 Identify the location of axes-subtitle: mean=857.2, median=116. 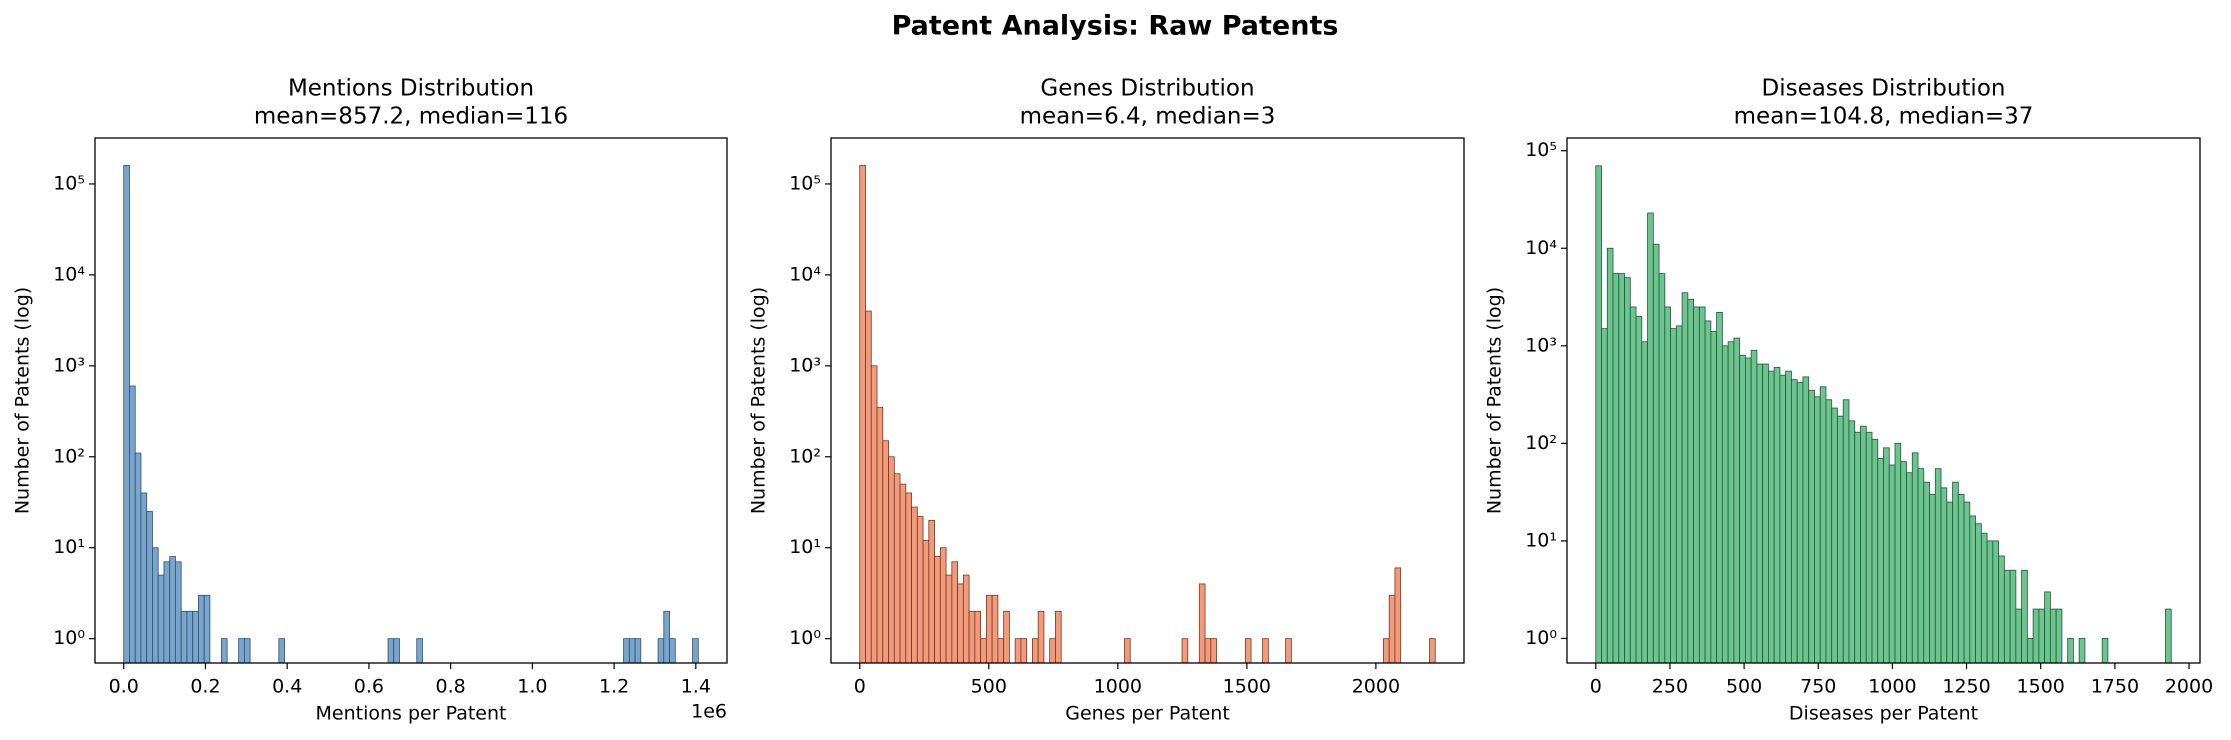
(411, 117).